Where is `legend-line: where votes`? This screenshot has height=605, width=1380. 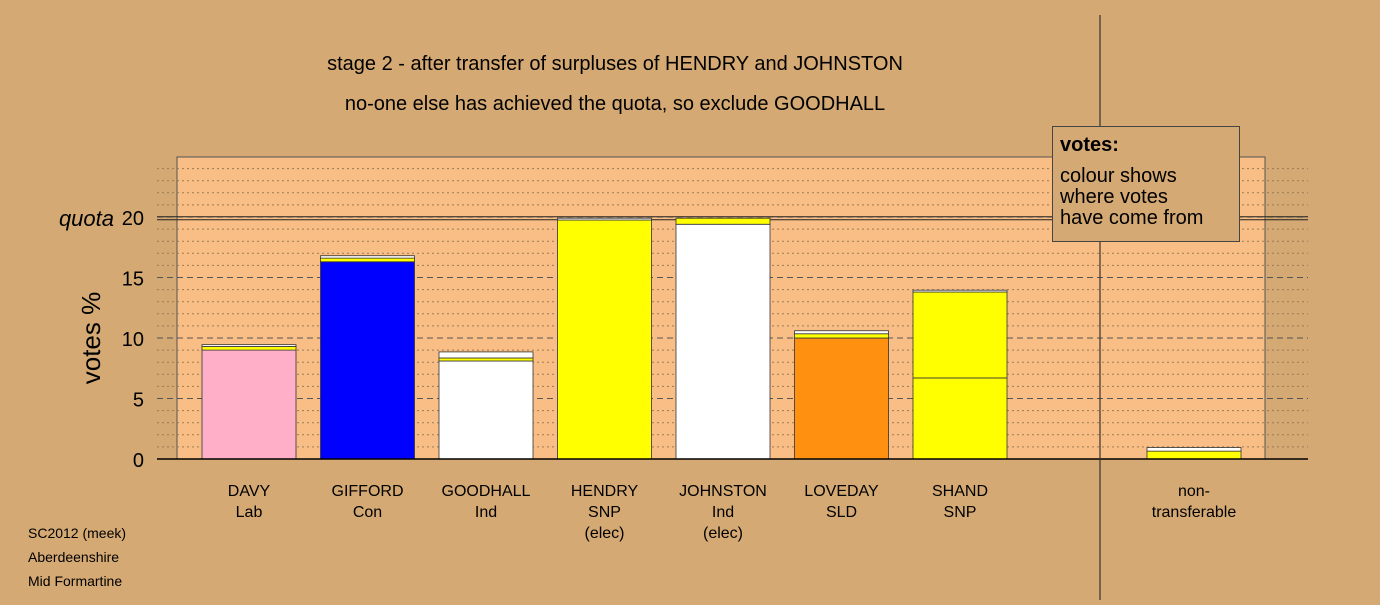
legend-line: where votes is located at coordinates (1114, 197).